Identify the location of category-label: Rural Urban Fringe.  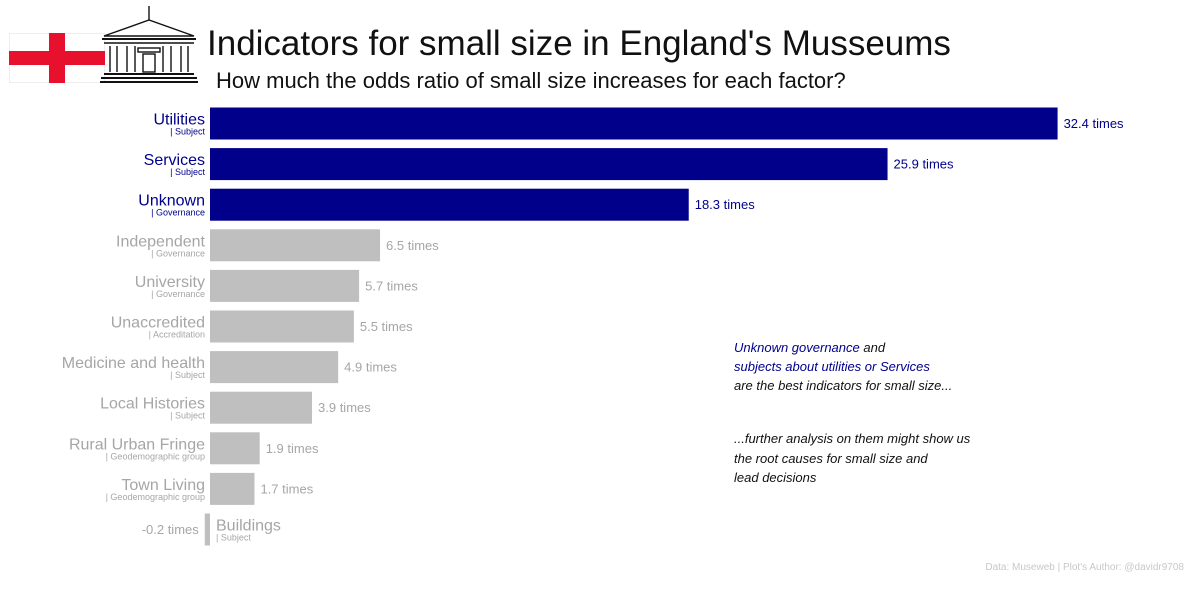
(137, 444).